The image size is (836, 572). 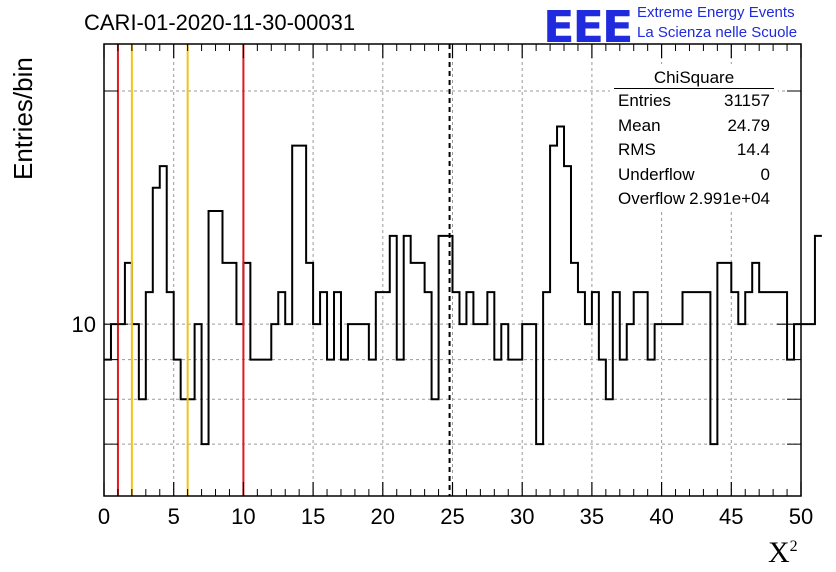 I want to click on chart-title: CARI-01-2020-11-30-00031, so click(x=220, y=22).